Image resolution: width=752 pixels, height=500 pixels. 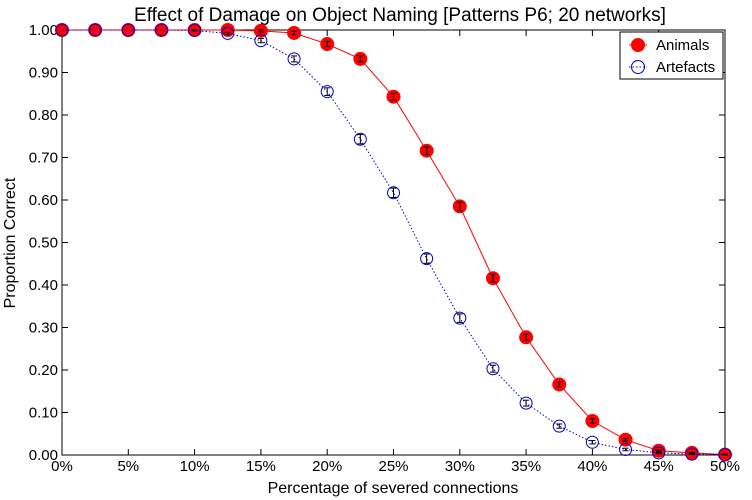 I want to click on data-point-animals, so click(x=227, y=30).